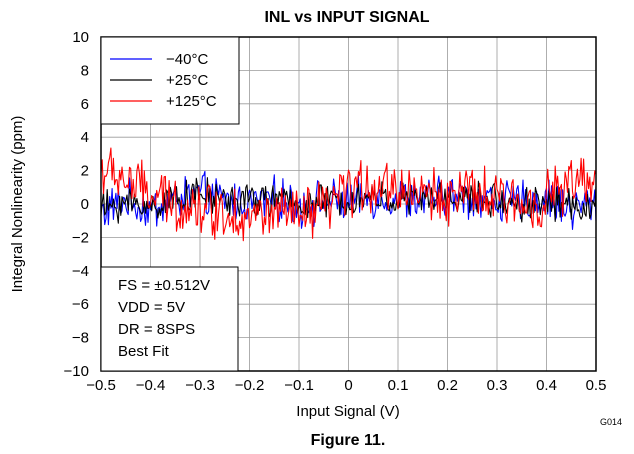 The image size is (634, 454). I want to click on y-tick-label: 2, so click(85, 171).